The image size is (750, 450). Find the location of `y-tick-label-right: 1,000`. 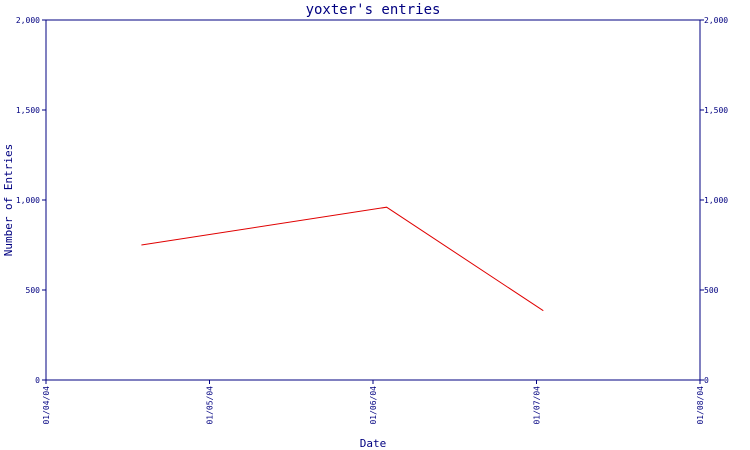

y-tick-label-right: 1,000 is located at coordinates (716, 200).